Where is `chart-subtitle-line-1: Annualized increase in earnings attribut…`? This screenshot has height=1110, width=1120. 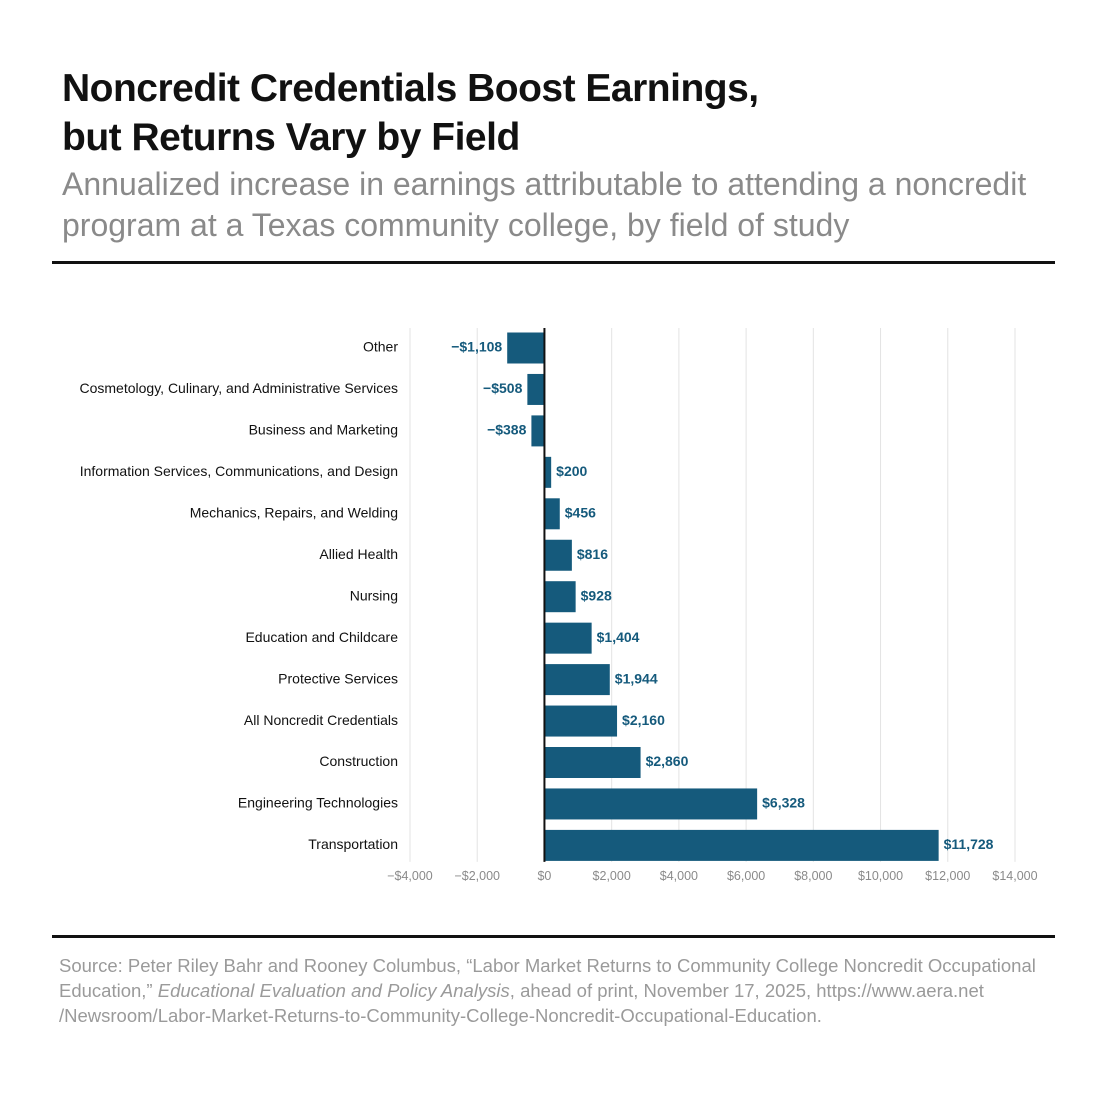
chart-subtitle-line-1: Annualized increase in earnings attribut… is located at coordinates (544, 184).